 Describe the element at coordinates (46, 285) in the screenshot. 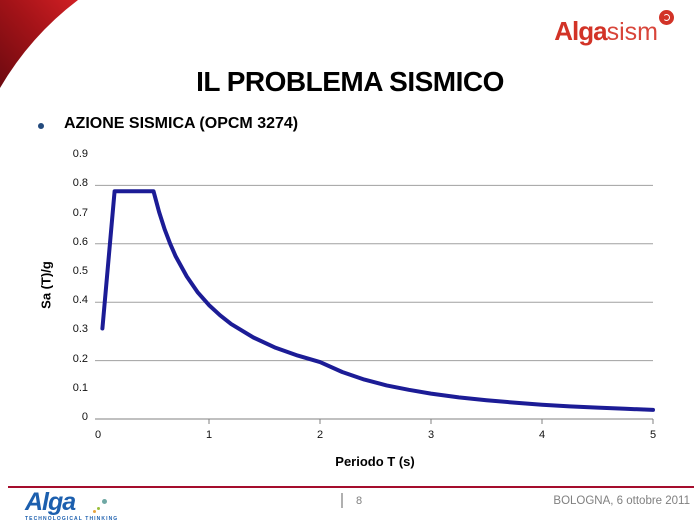

I see `y-axis-title: Sa (T)/g` at that location.